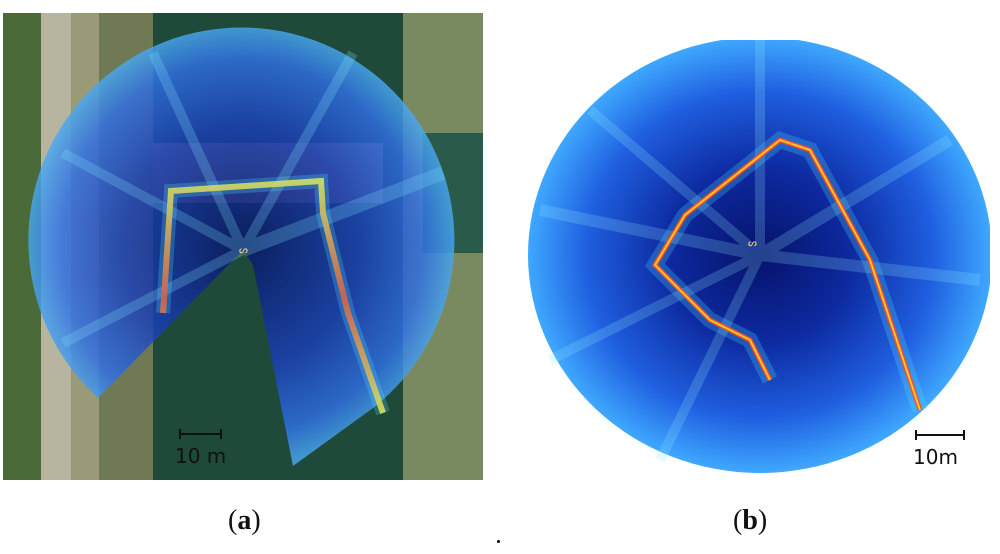 The width and height of the screenshot is (1000, 554). I want to click on stray-dot, so click(498, 541).